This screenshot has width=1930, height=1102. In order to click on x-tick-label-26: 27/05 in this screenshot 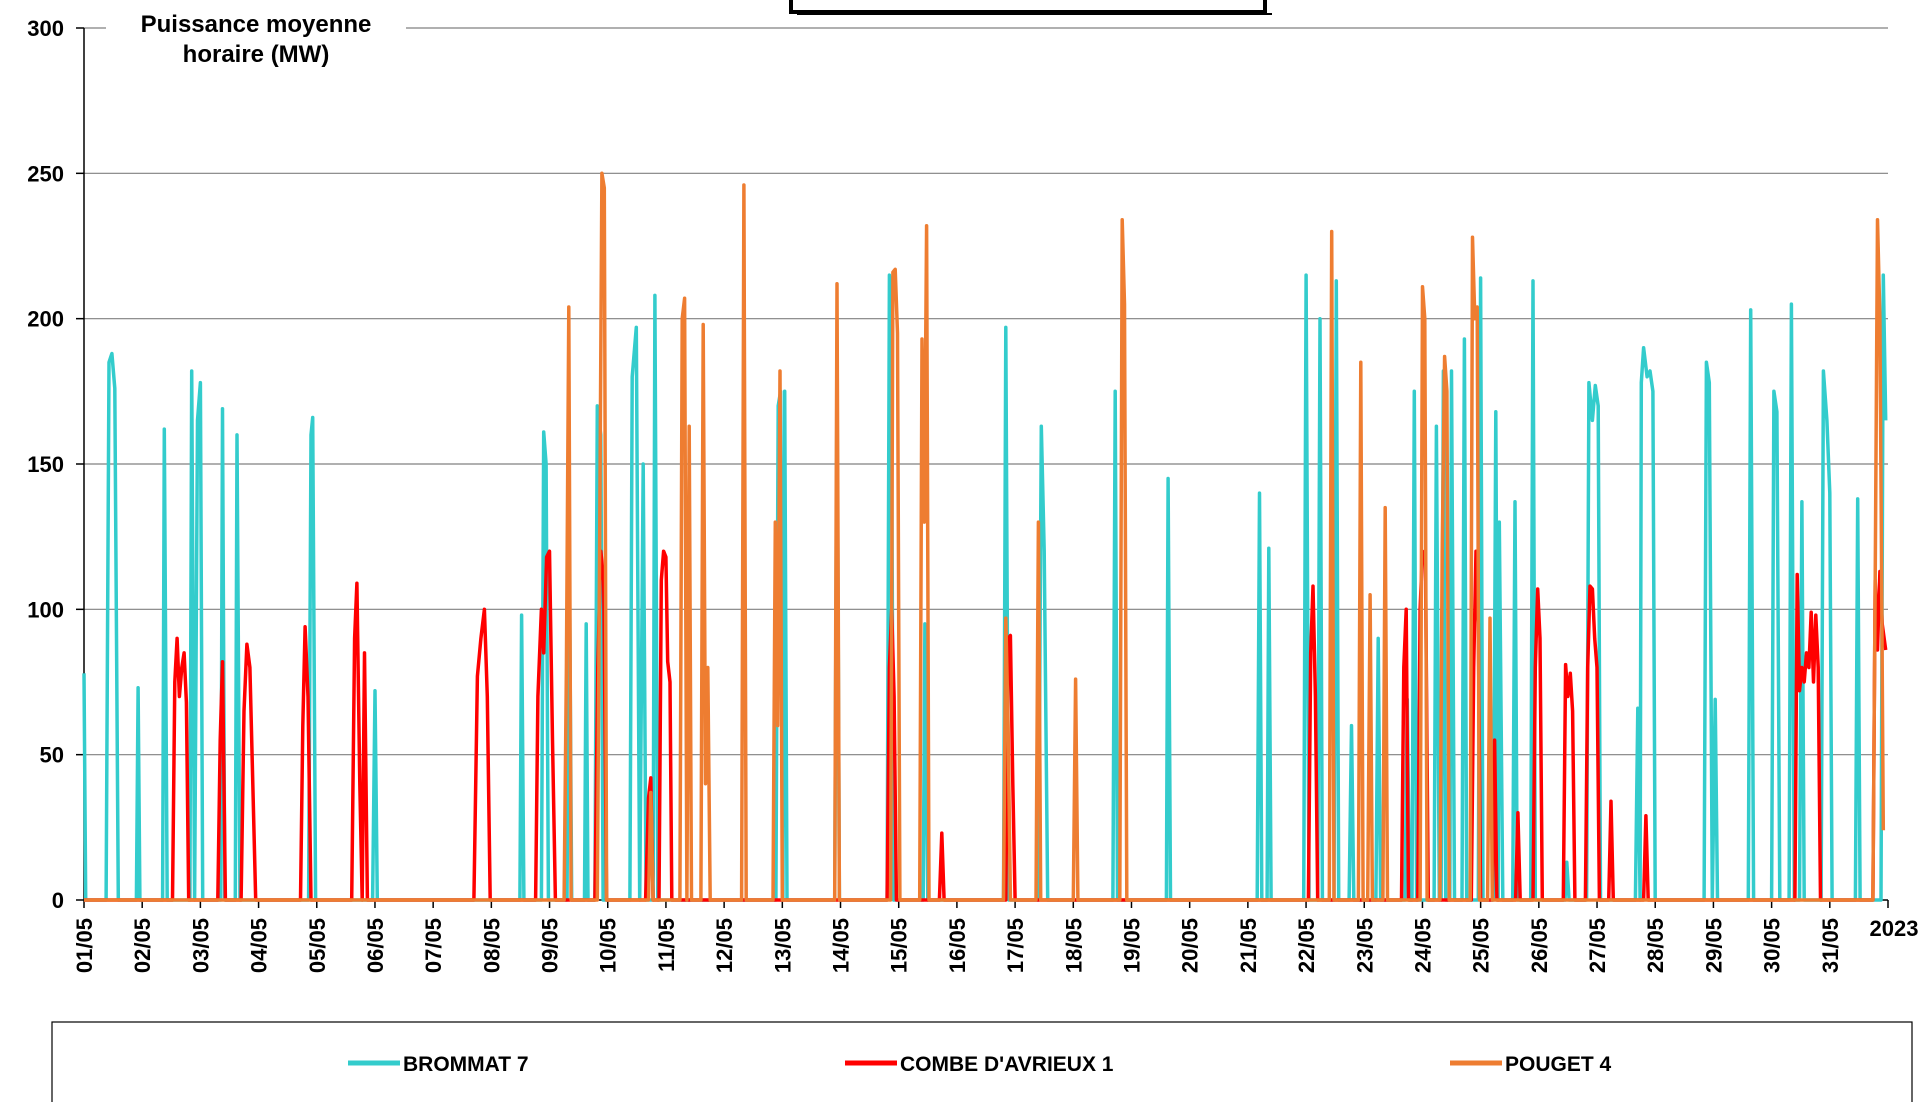, I will do `click(1597, 945)`.